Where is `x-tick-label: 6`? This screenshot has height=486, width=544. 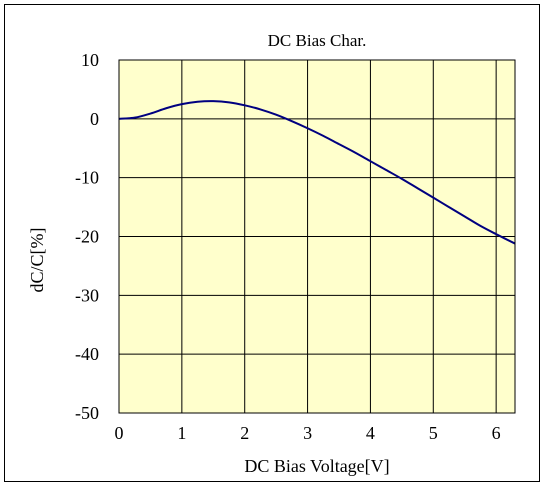 x-tick-label: 6 is located at coordinates (496, 433).